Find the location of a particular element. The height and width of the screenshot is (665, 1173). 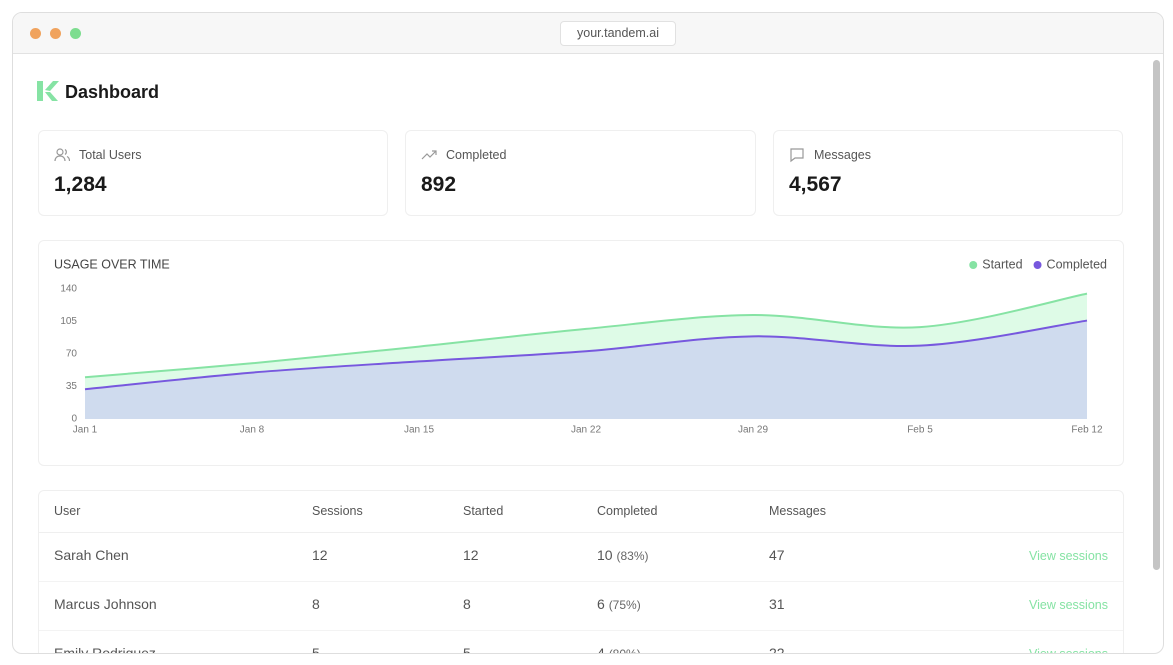

y-tick-label: 70 is located at coordinates (72, 354).